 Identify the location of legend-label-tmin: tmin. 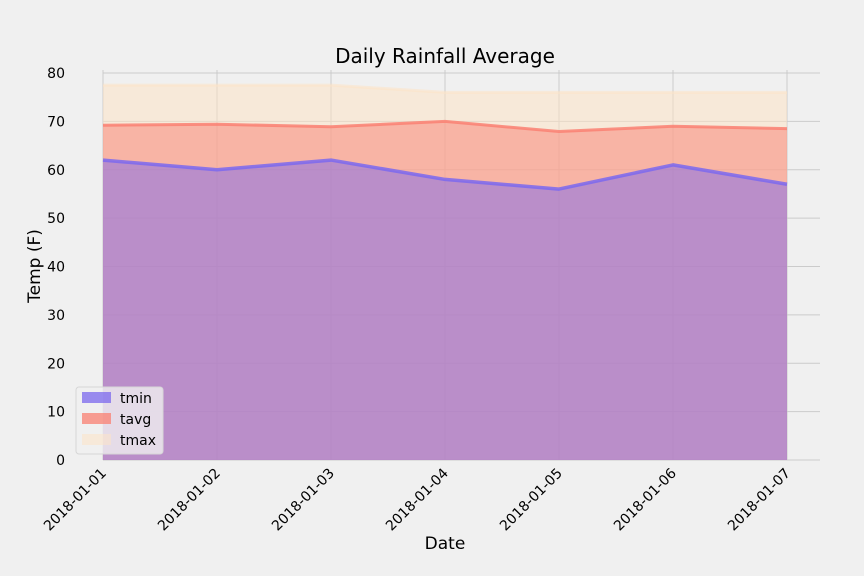
(136, 399).